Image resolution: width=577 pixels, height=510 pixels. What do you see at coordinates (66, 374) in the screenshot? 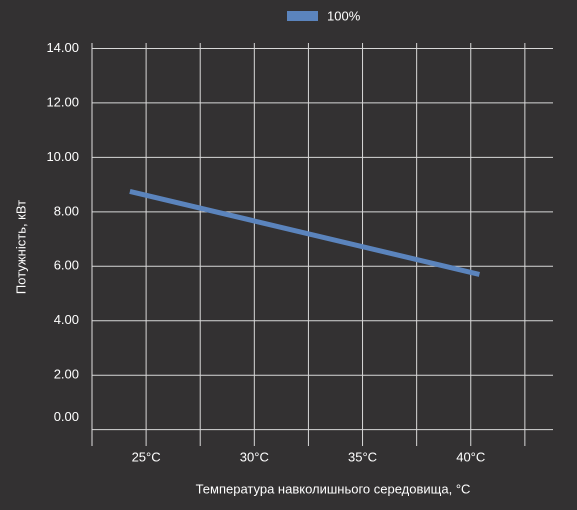
I see `y-tick-label: 2.00` at bounding box center [66, 374].